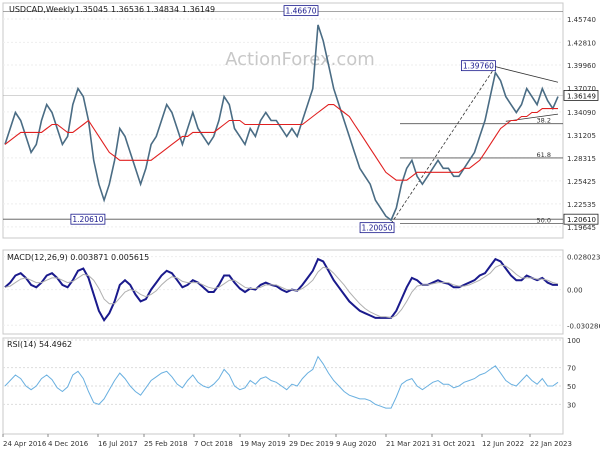  Describe the element at coordinates (453, 444) in the screenshot. I see `x-tick-label: 31 Oct 2021` at that location.